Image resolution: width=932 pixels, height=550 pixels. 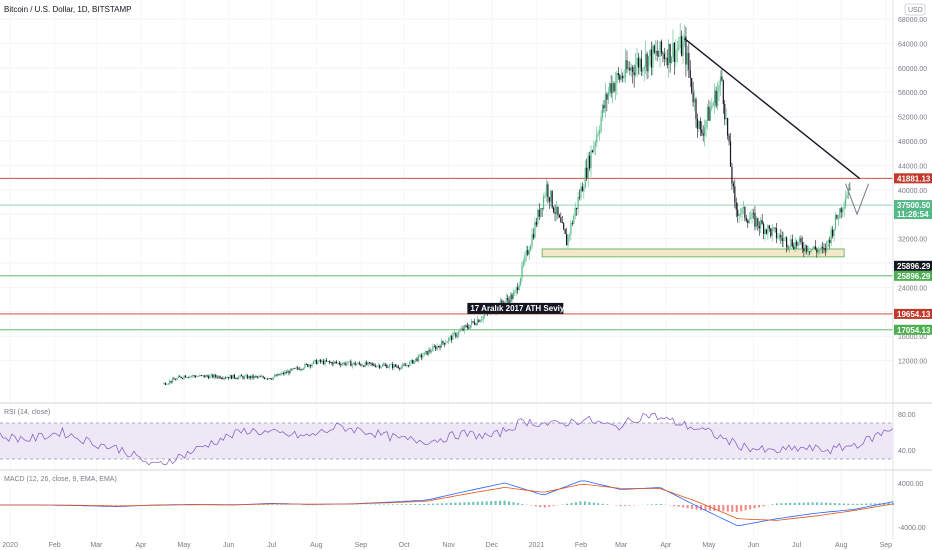 I want to click on y-tick-label: 12000.00, so click(x=912, y=362).